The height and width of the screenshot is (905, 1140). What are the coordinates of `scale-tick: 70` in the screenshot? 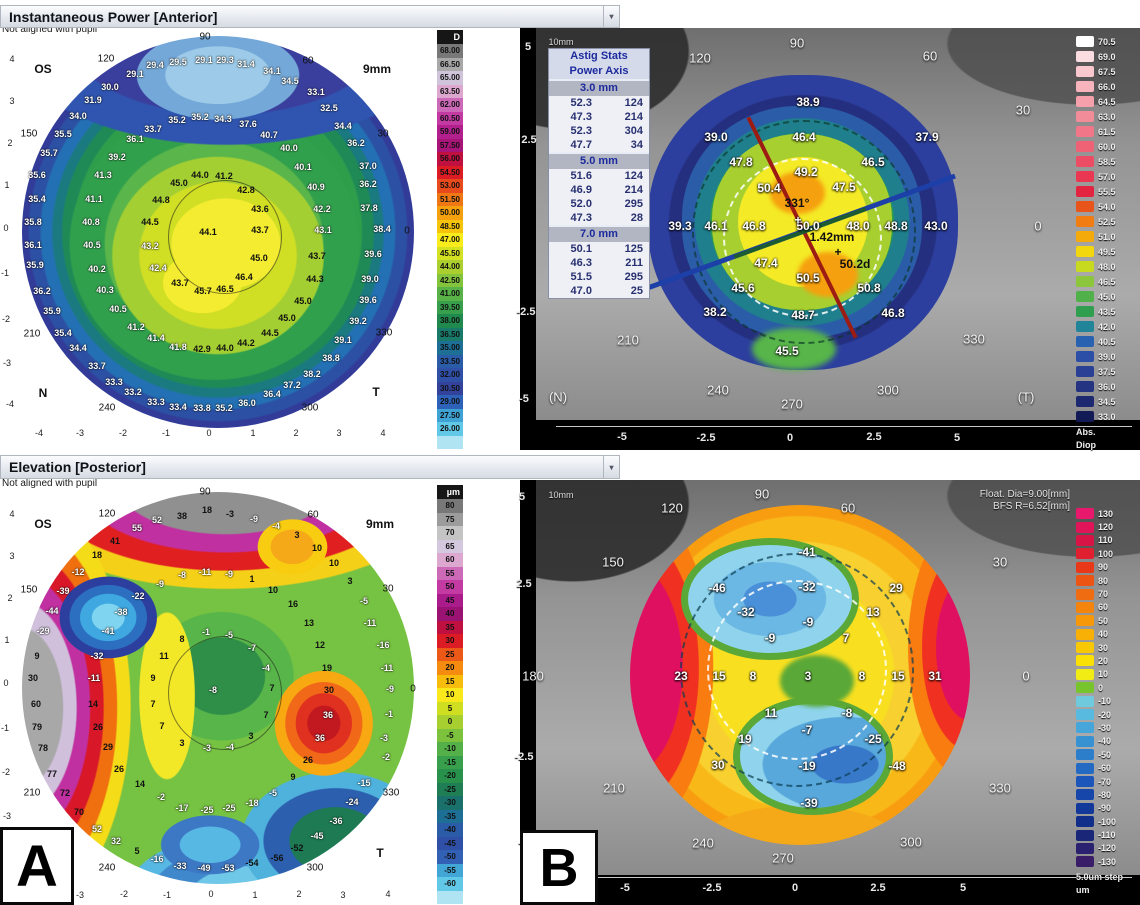 It's located at (1107, 593).